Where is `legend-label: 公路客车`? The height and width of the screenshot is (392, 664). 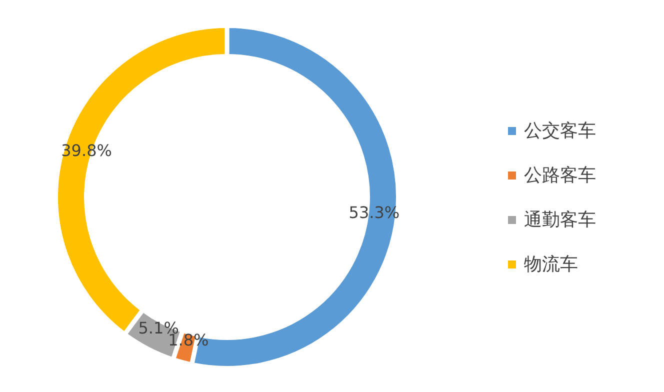 legend-label: 公路客车 is located at coordinates (560, 175).